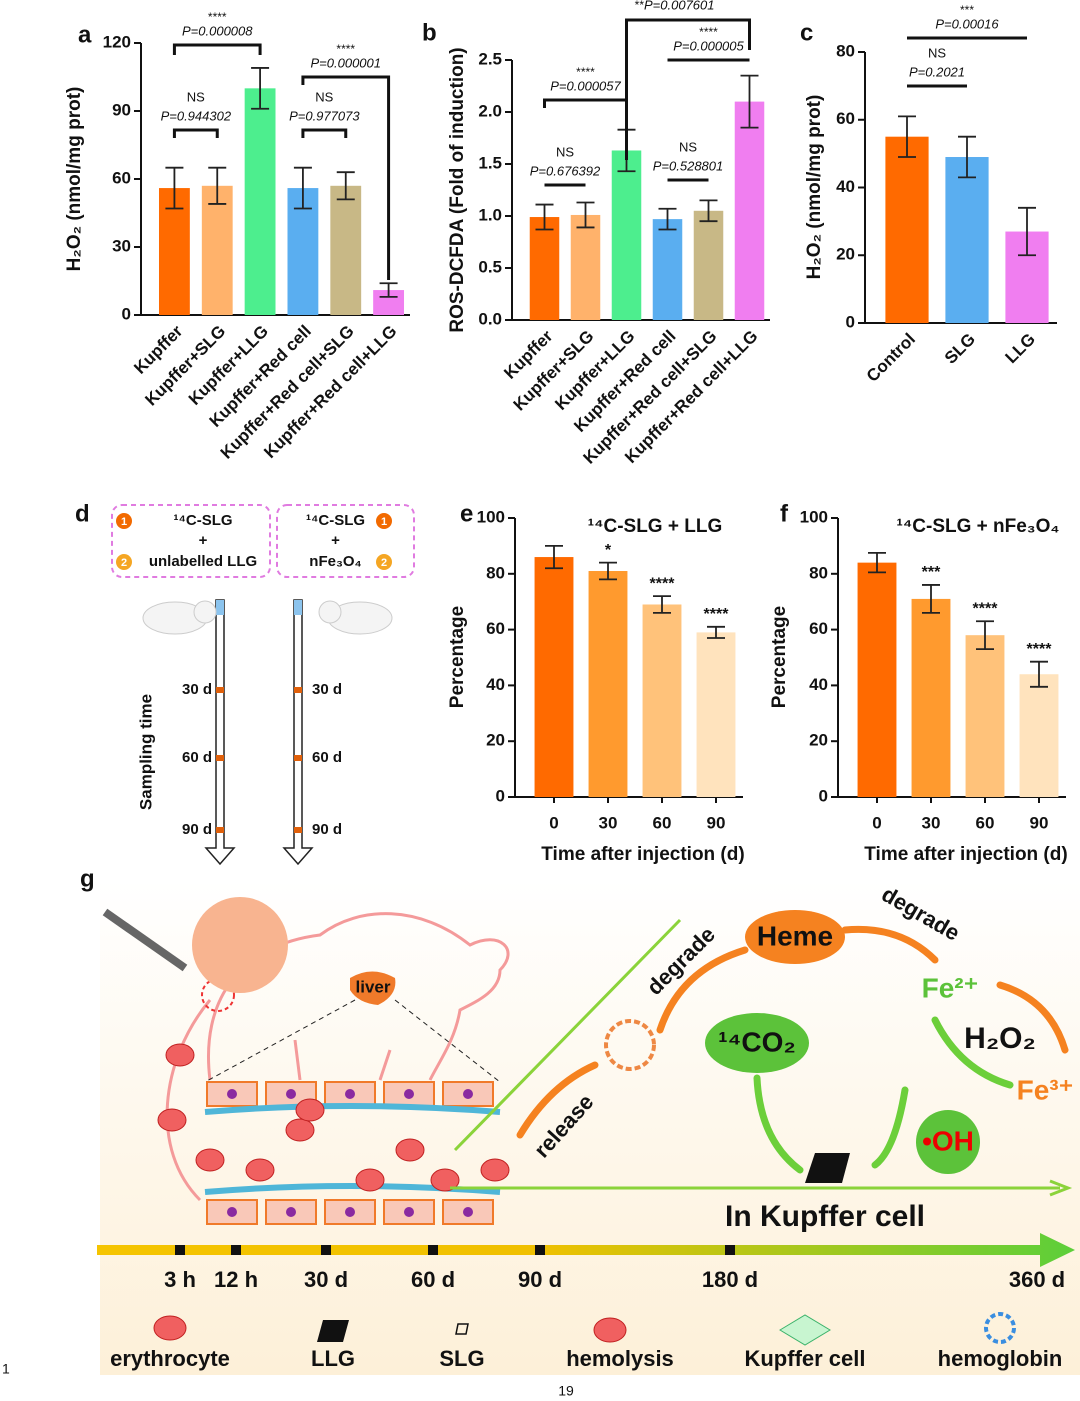 The height and width of the screenshot is (1401, 1080). What do you see at coordinates (845, 50) in the screenshot?
I see `y-tick-label: 80` at bounding box center [845, 50].